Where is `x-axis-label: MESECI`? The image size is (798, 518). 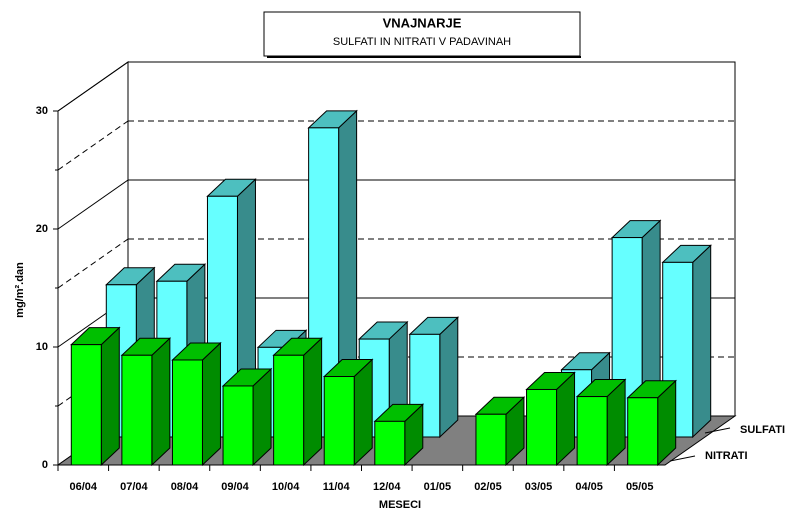
x-axis-label: MESECI is located at coordinates (400, 505).